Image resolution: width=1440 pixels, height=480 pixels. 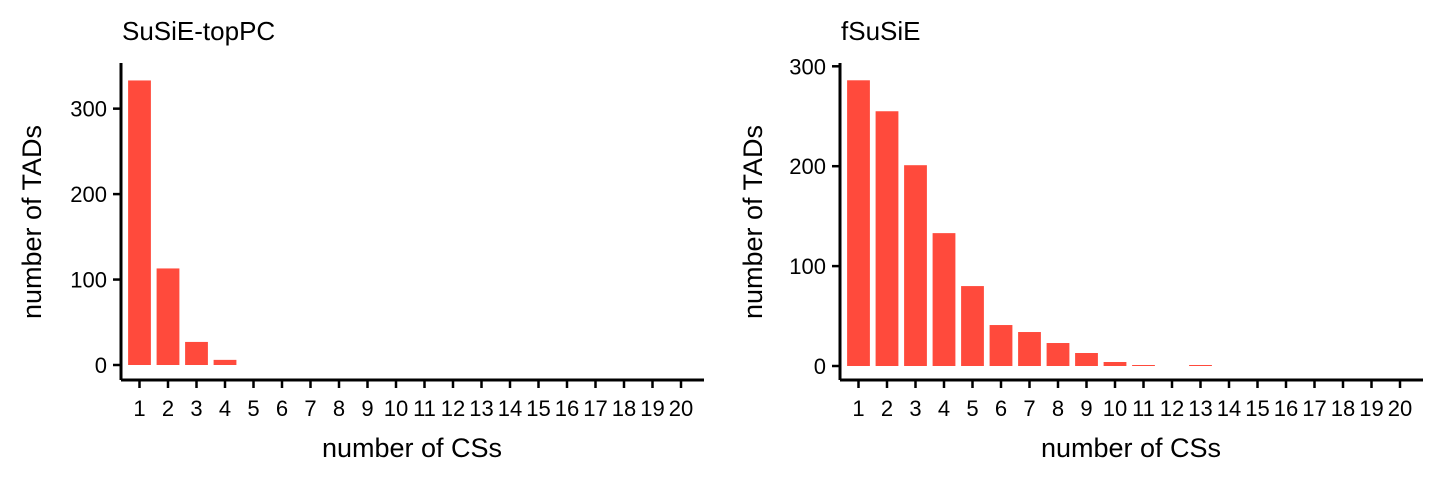 What do you see at coordinates (198, 31) in the screenshot?
I see `panel-title: SuSiE-topPC` at bounding box center [198, 31].